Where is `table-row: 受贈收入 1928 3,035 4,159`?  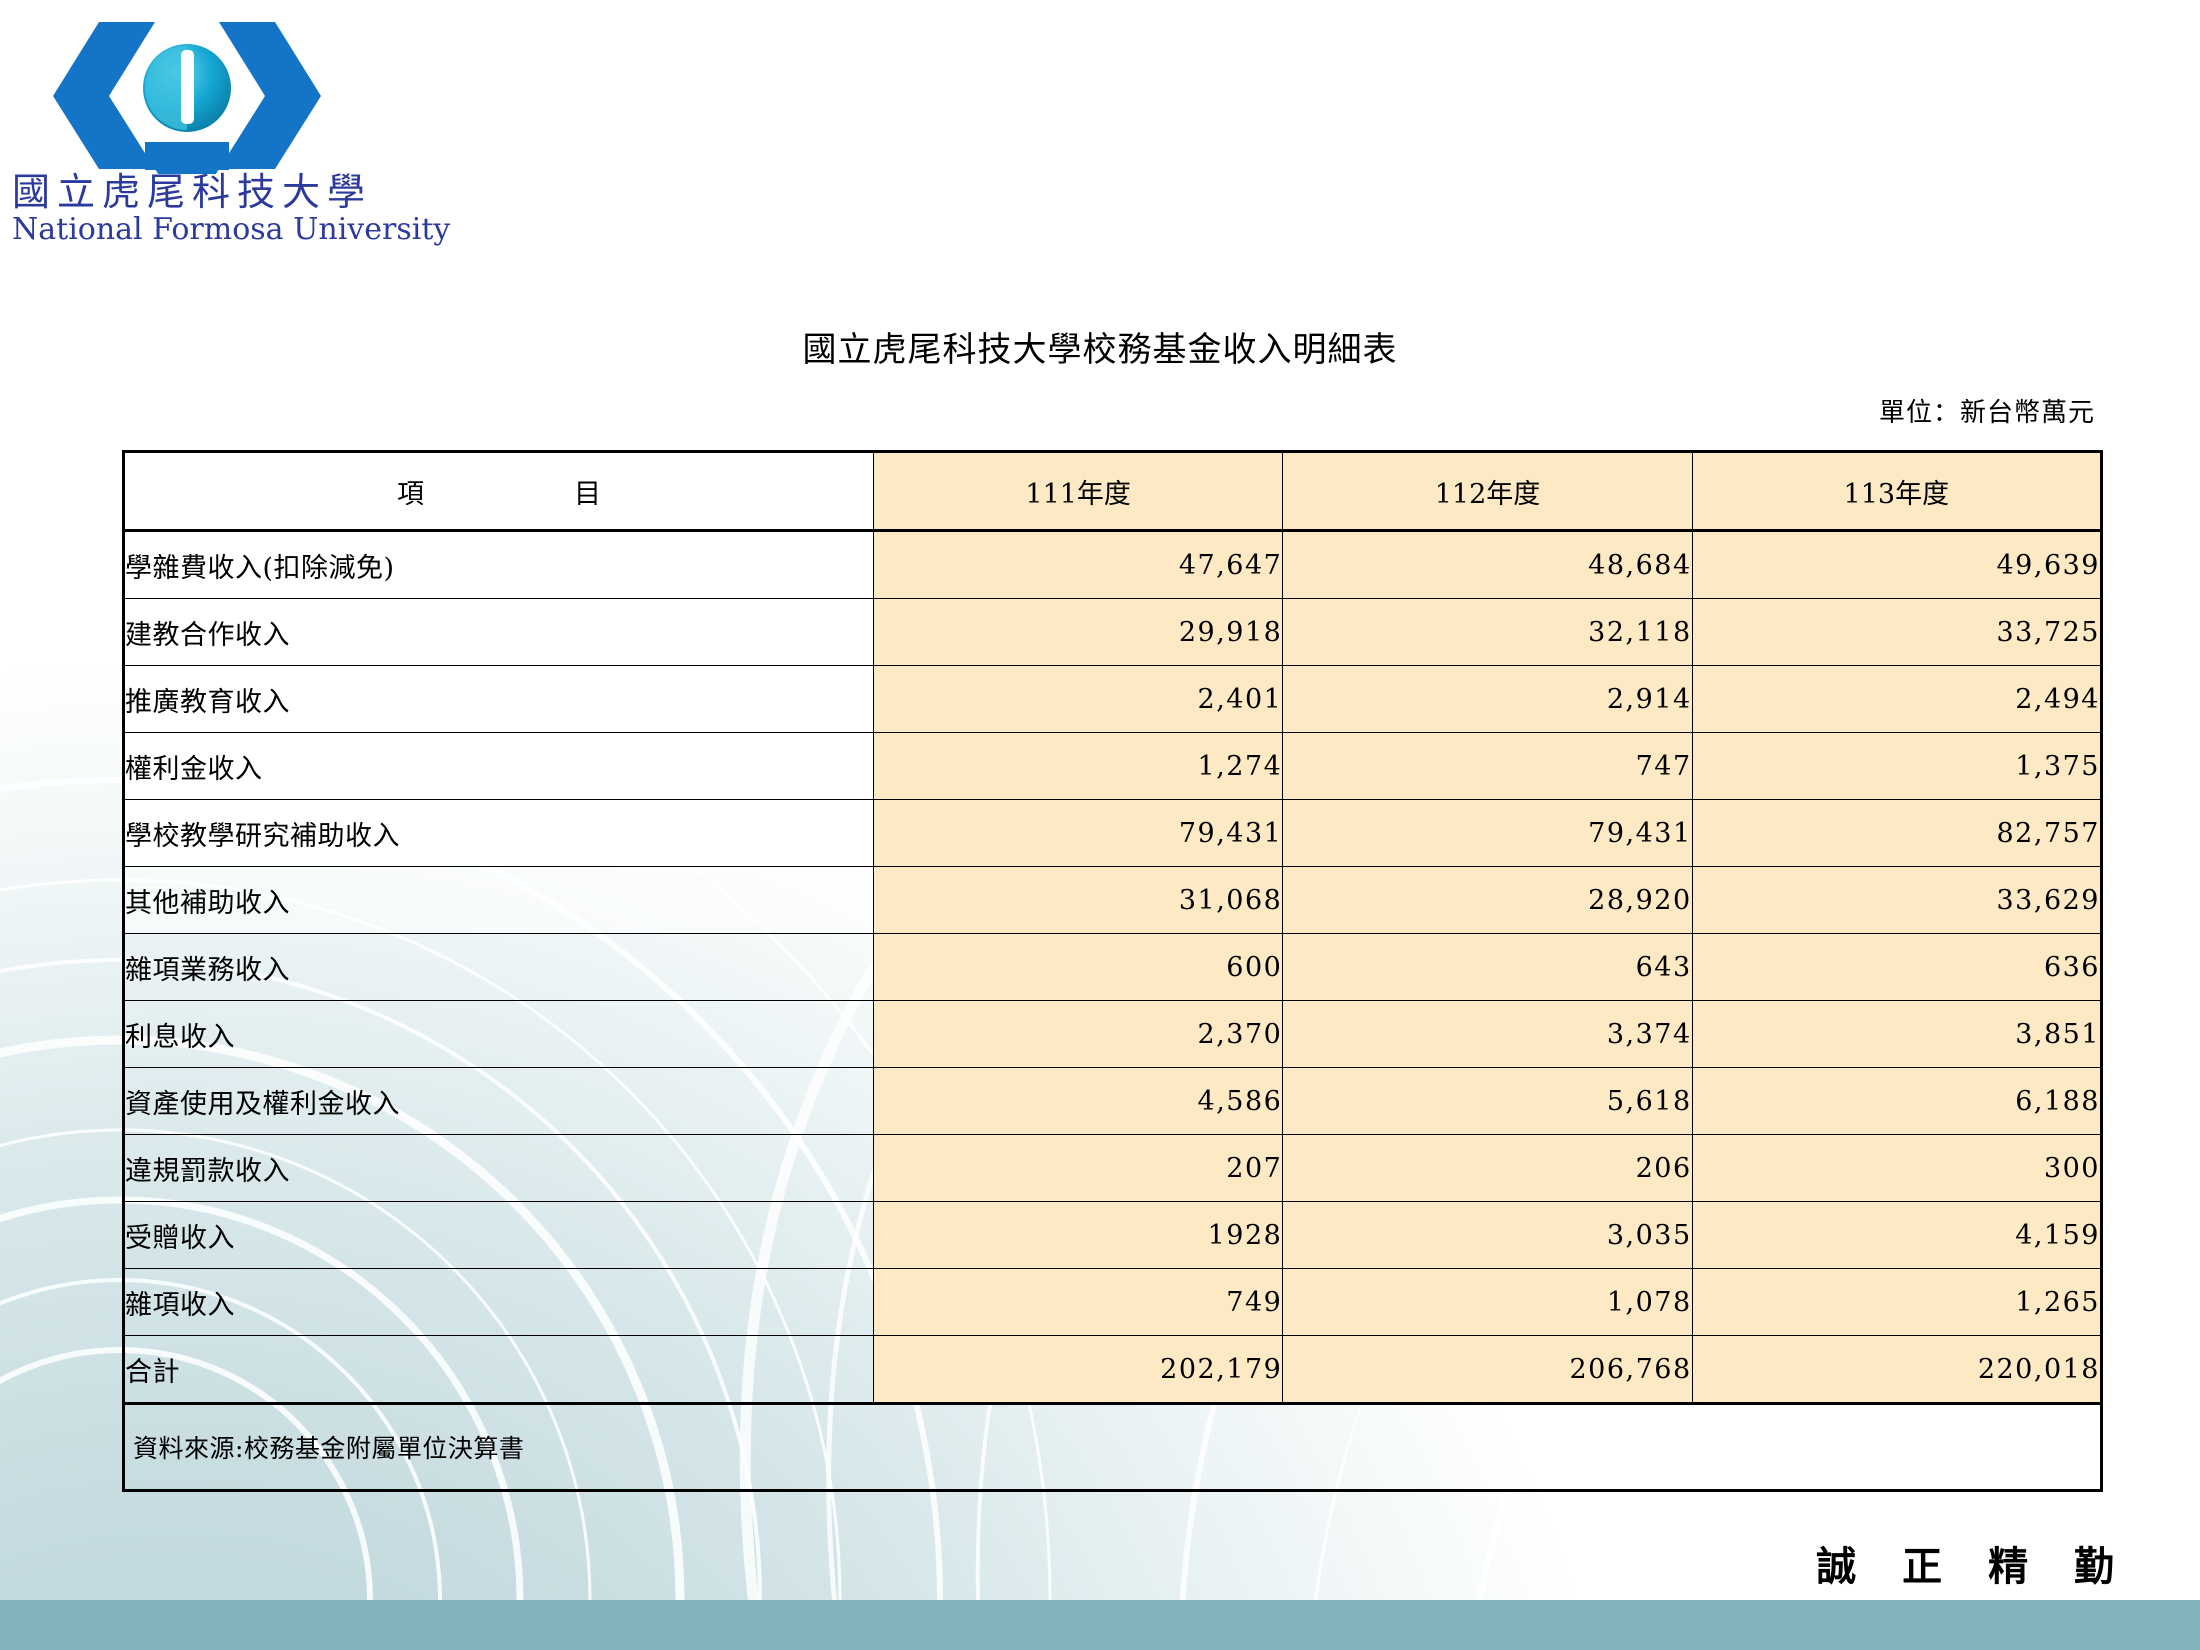
table-row: 受贈收入 1928 3,035 4,159 is located at coordinates (1112, 1235).